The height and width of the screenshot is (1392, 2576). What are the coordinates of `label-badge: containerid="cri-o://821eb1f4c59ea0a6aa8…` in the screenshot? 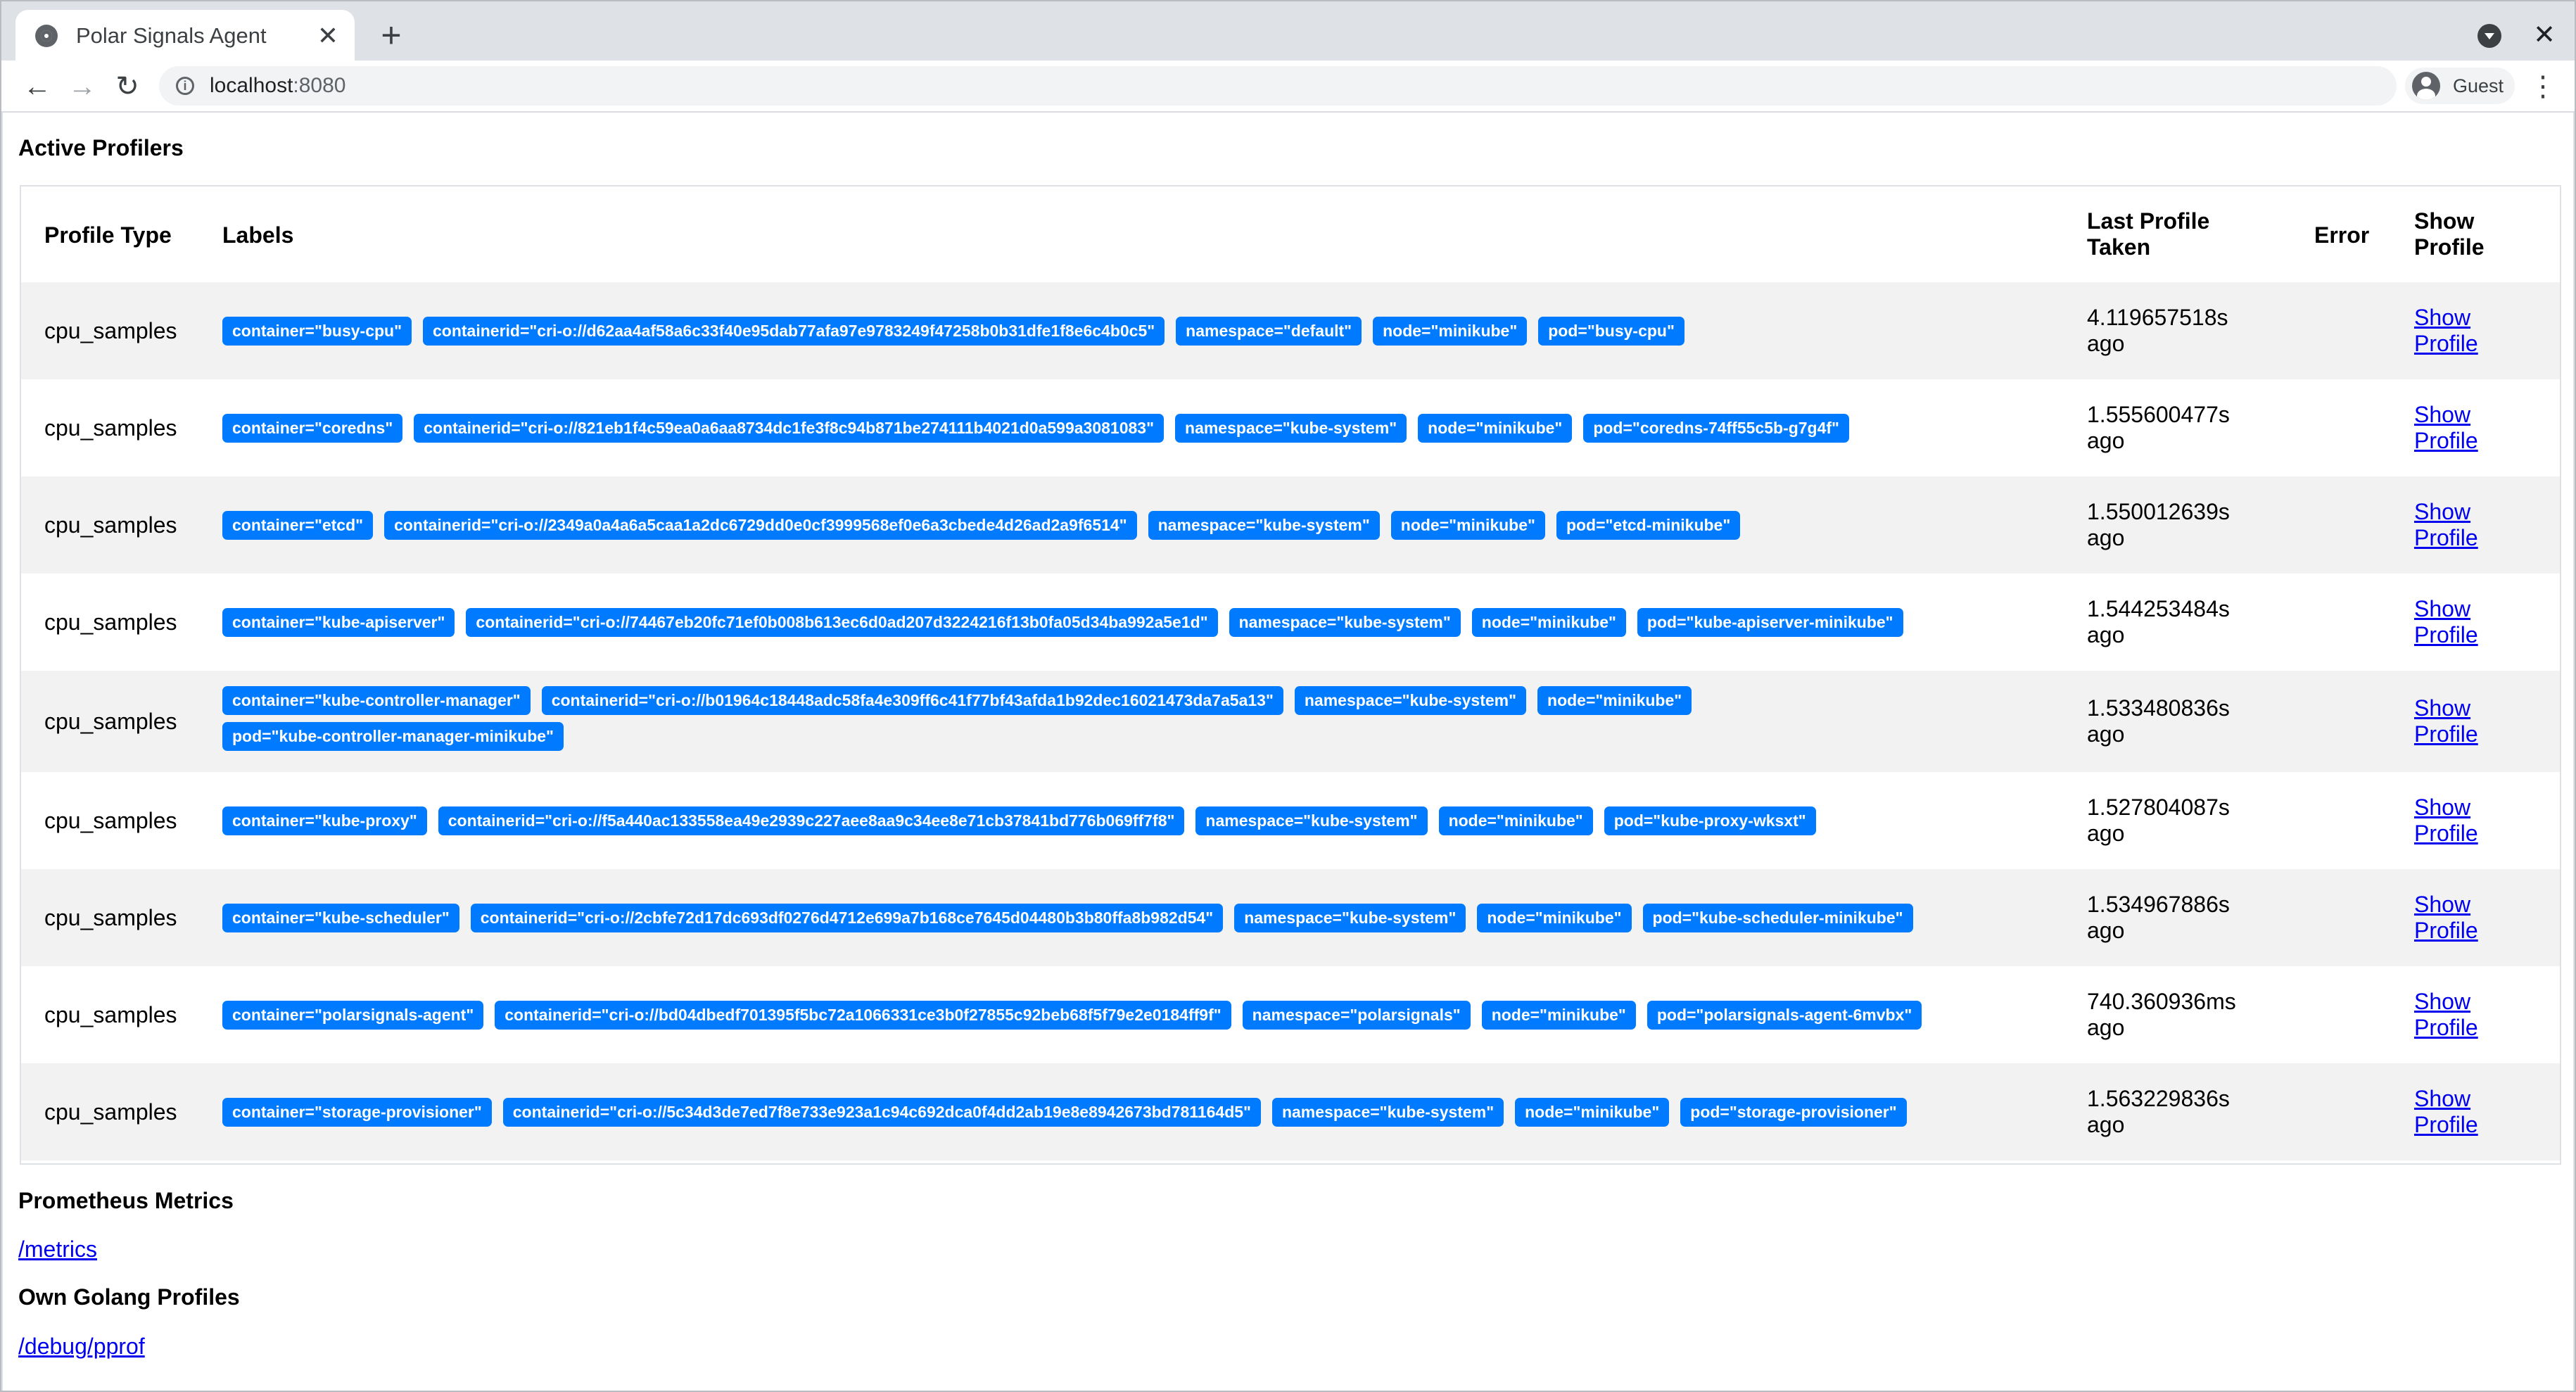 It's located at (790, 428).